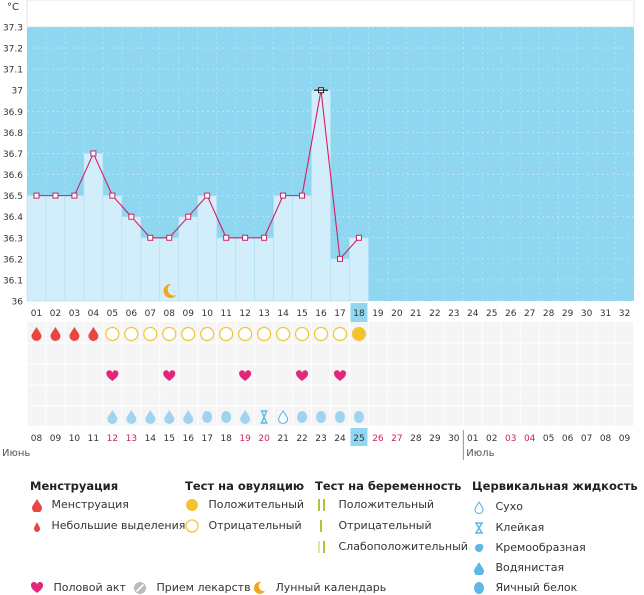  What do you see at coordinates (339, 314) in the screenshot?
I see `cycle-day-label: 17` at bounding box center [339, 314].